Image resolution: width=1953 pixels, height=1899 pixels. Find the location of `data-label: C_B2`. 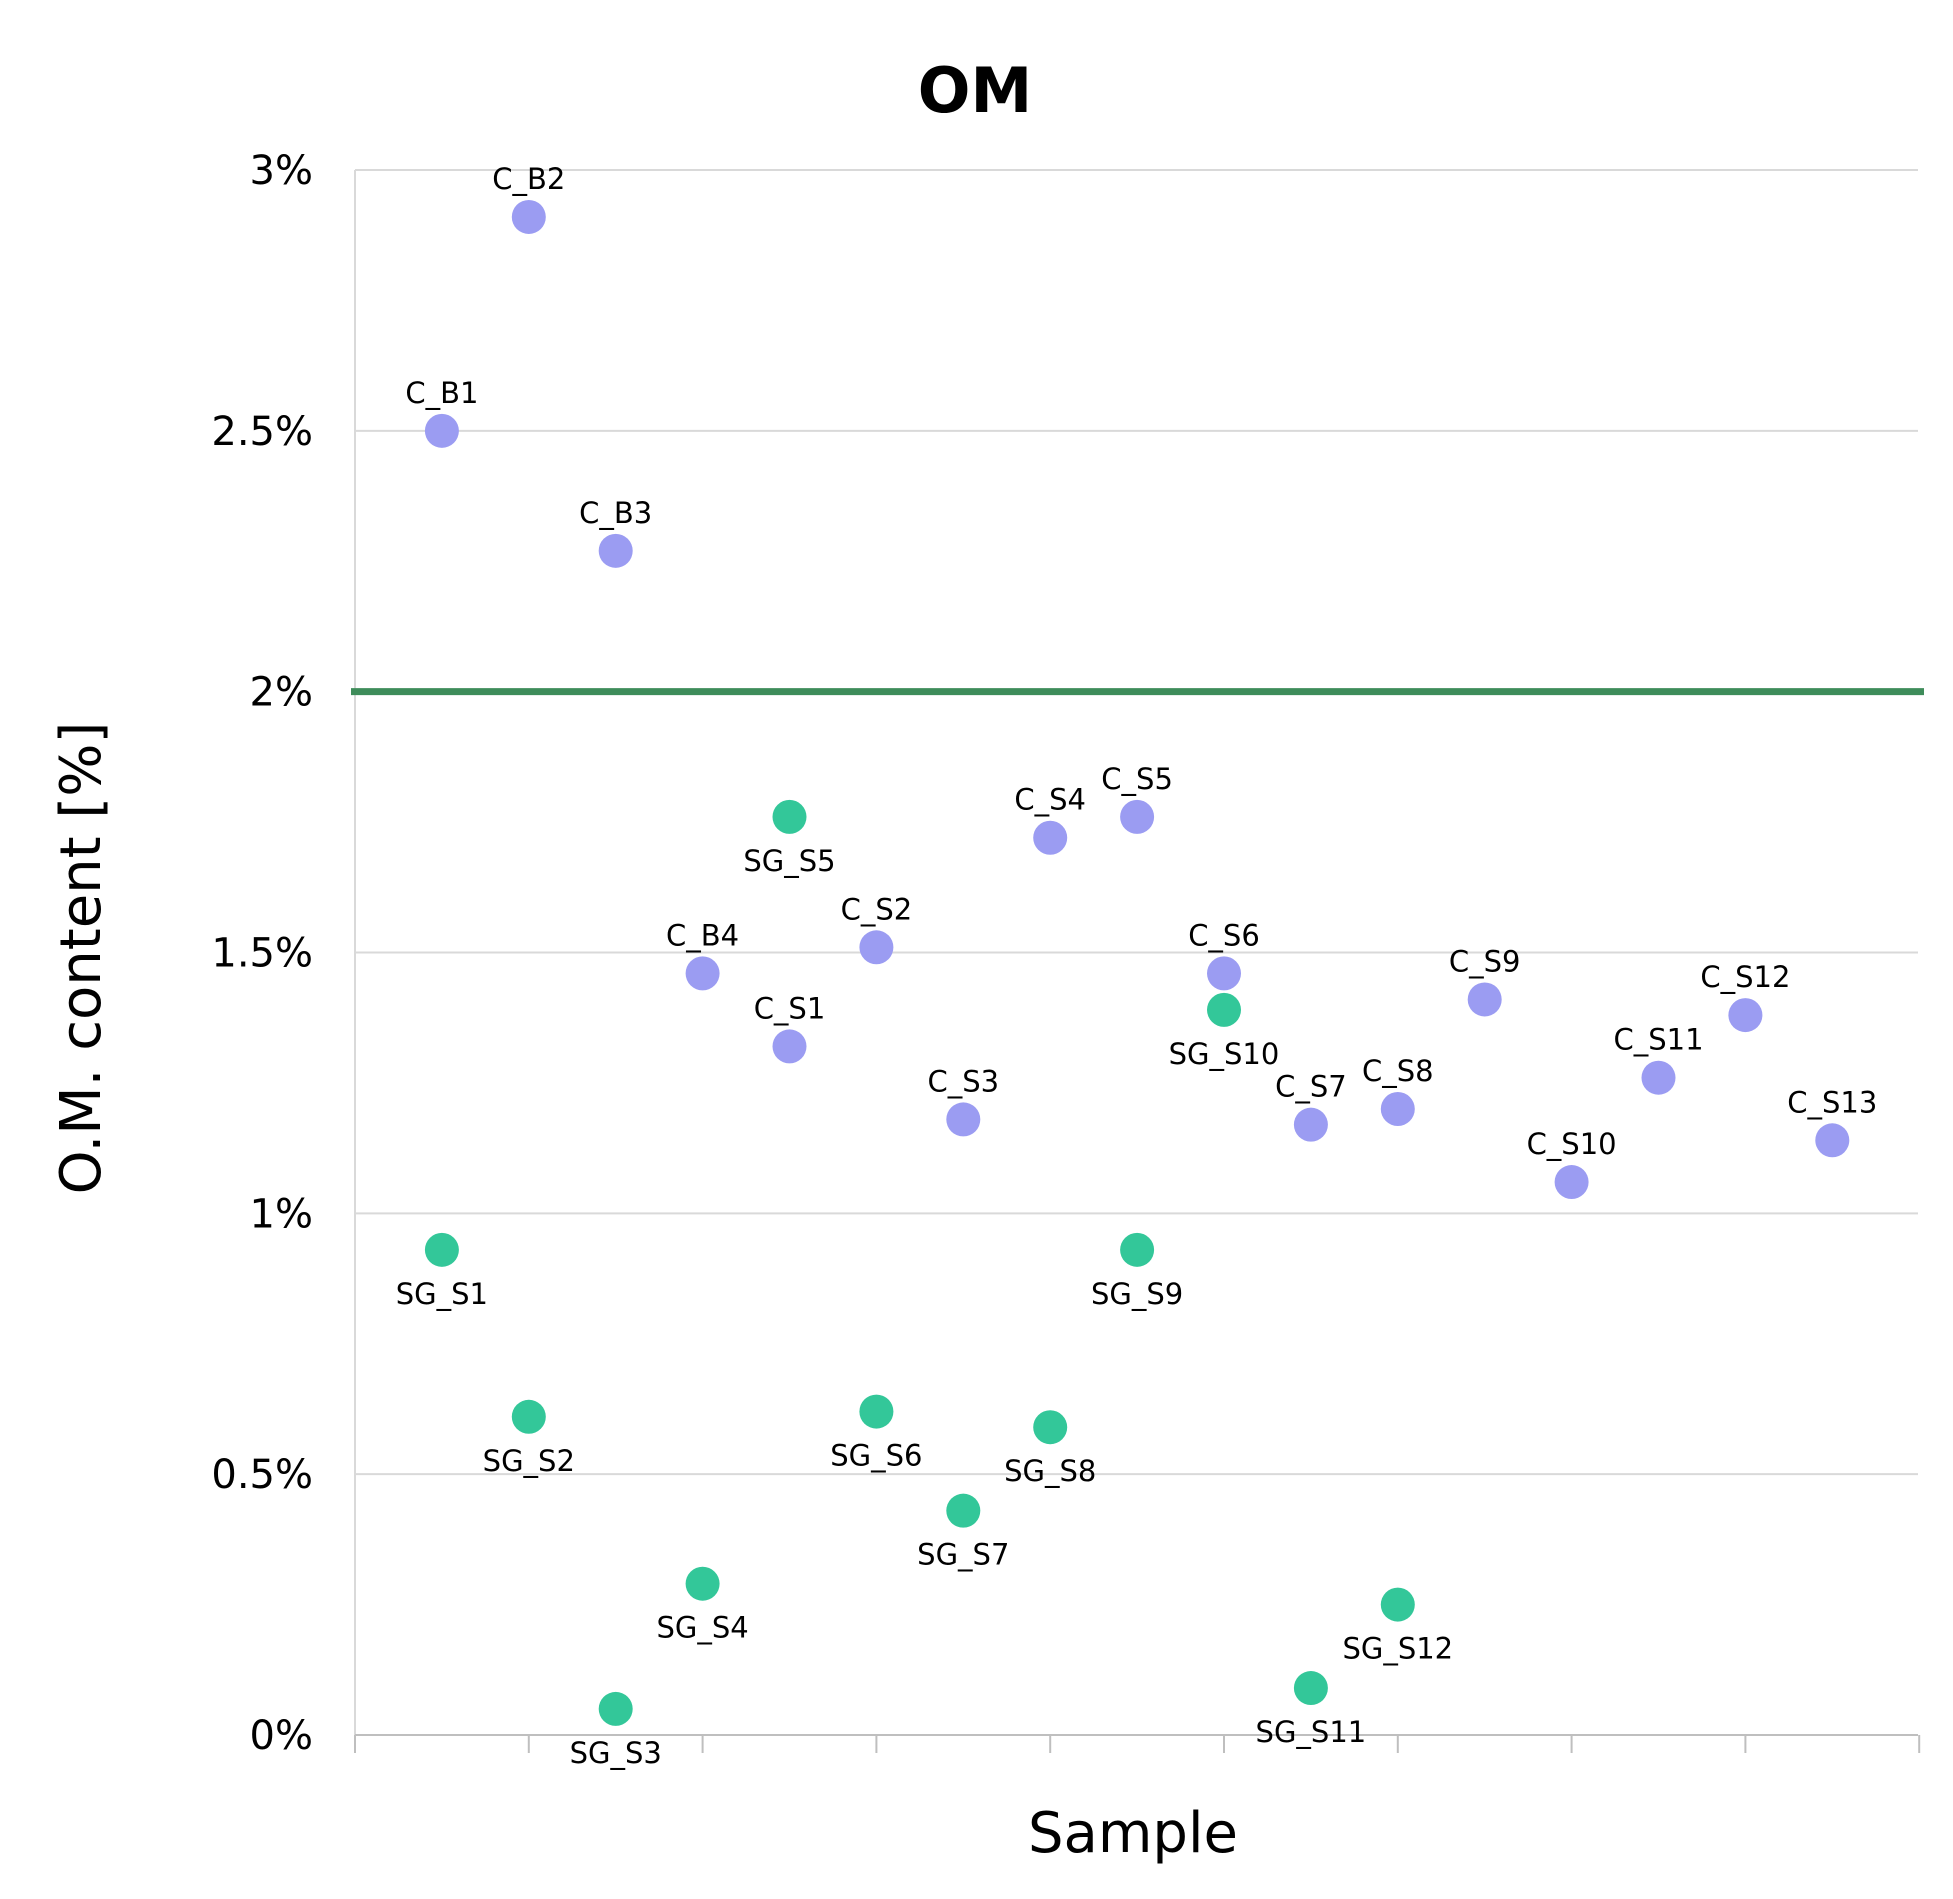

data-label: C_B2 is located at coordinates (528, 179).